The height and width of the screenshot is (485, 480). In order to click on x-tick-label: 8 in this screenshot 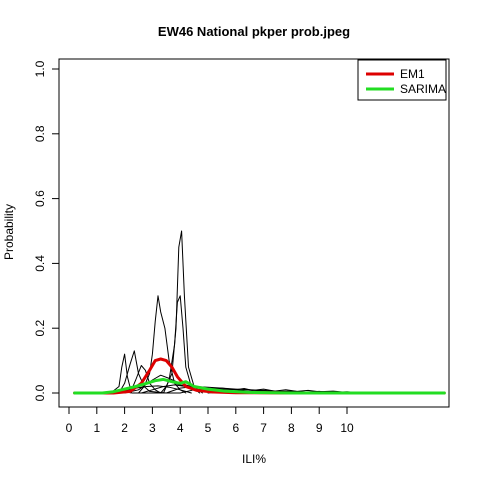, I will do `click(291, 428)`.